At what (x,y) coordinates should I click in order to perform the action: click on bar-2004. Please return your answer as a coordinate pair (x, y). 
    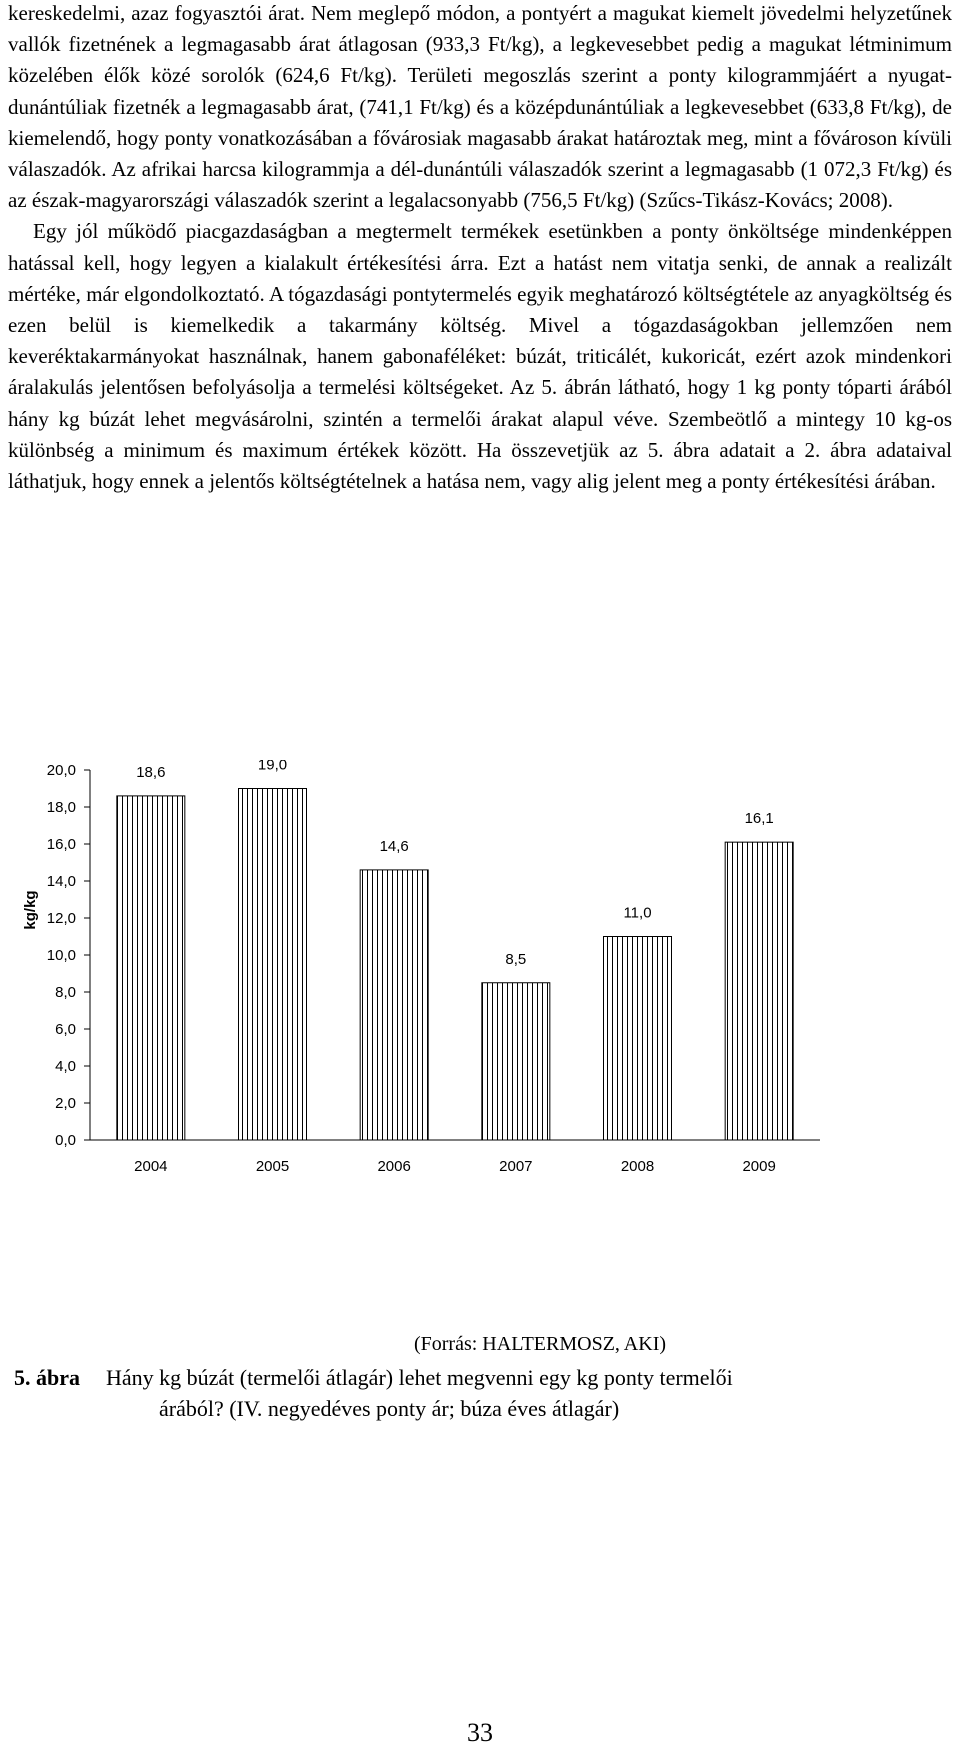
    Looking at the image, I should click on (151, 968).